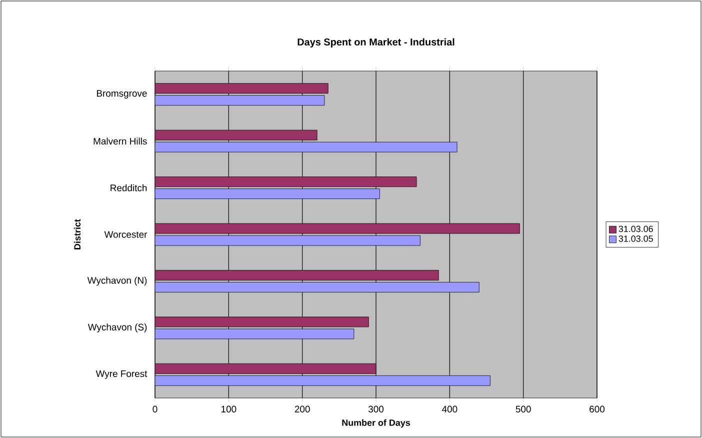 The image size is (702, 438). I want to click on x-tick-label: 0, so click(155, 409).